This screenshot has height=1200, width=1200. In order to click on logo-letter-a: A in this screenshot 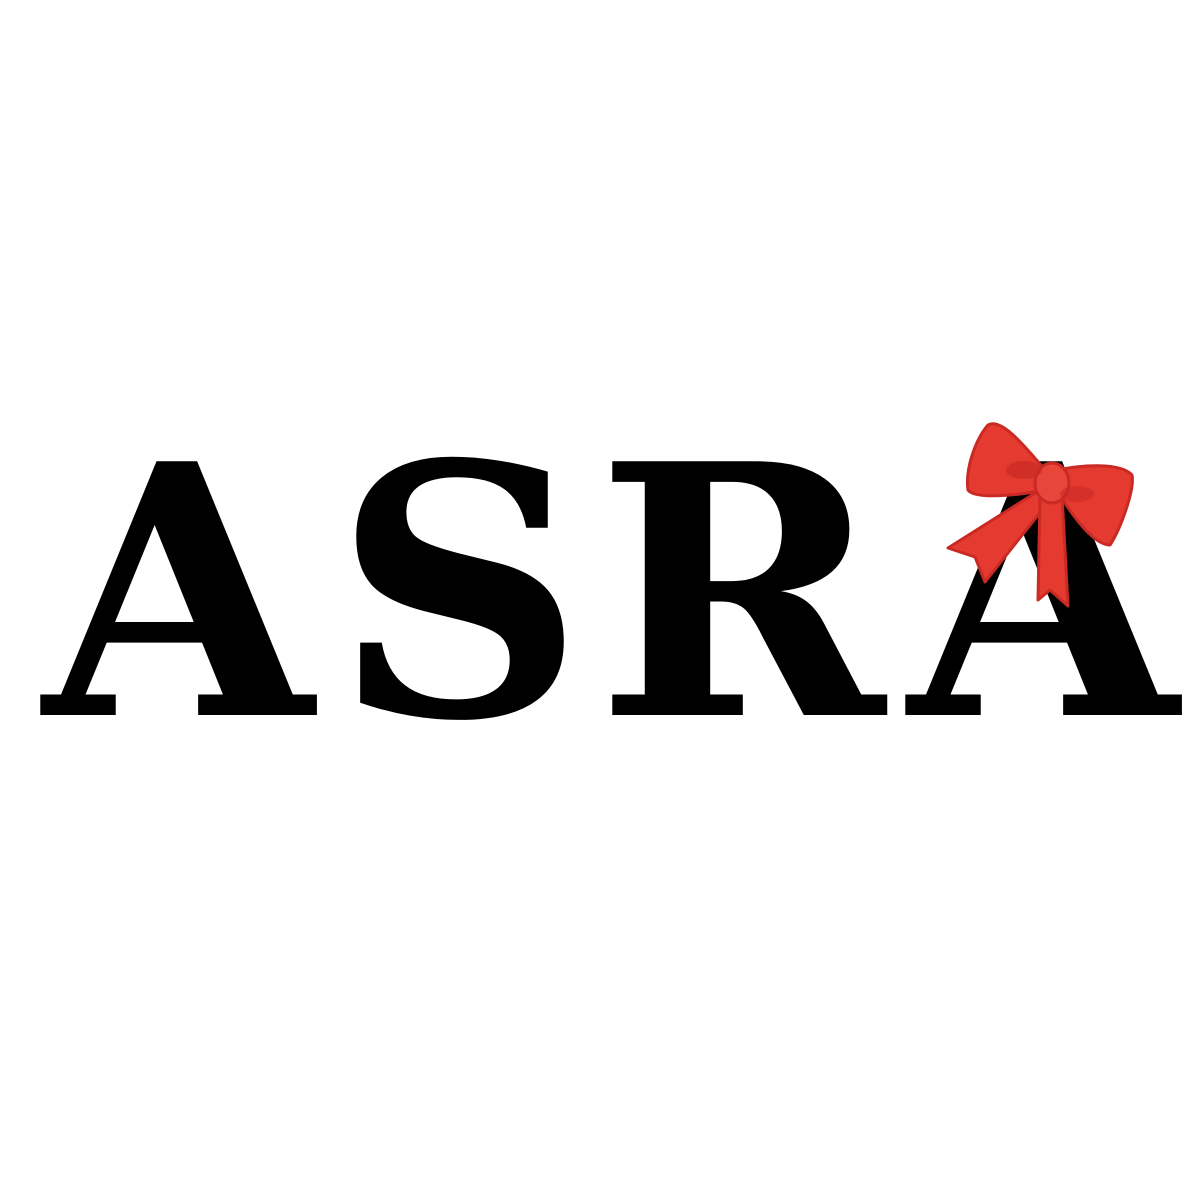, I will do `click(178, 593)`.